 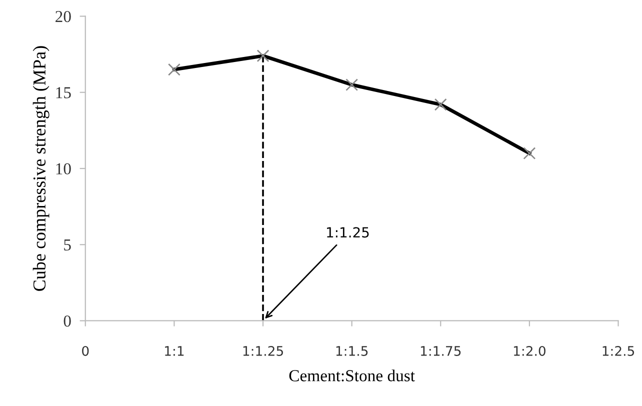 I want to click on y-tick-label: 20, so click(x=63, y=16).